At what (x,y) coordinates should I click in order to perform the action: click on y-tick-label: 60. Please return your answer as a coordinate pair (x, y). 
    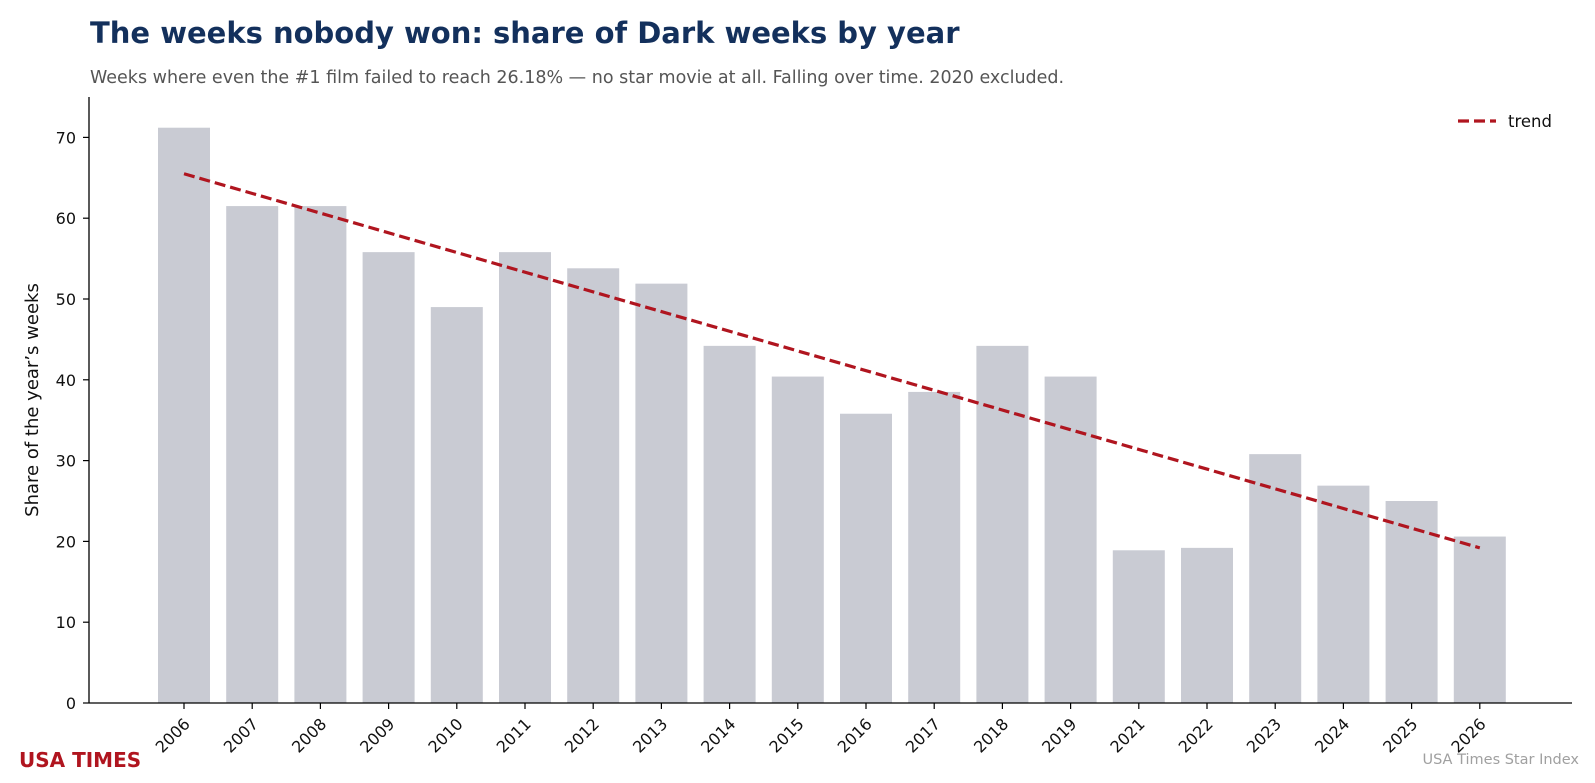
    Looking at the image, I should click on (66, 218).